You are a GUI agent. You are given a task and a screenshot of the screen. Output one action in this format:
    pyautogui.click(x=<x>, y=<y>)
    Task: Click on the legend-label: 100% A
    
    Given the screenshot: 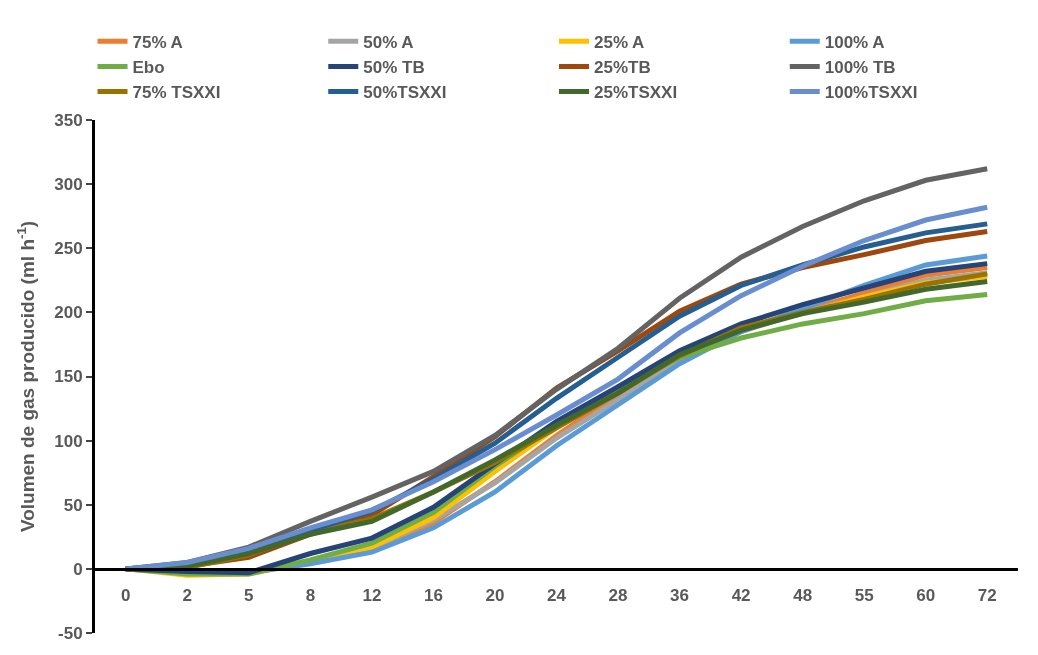 What is the action you would take?
    pyautogui.click(x=854, y=42)
    